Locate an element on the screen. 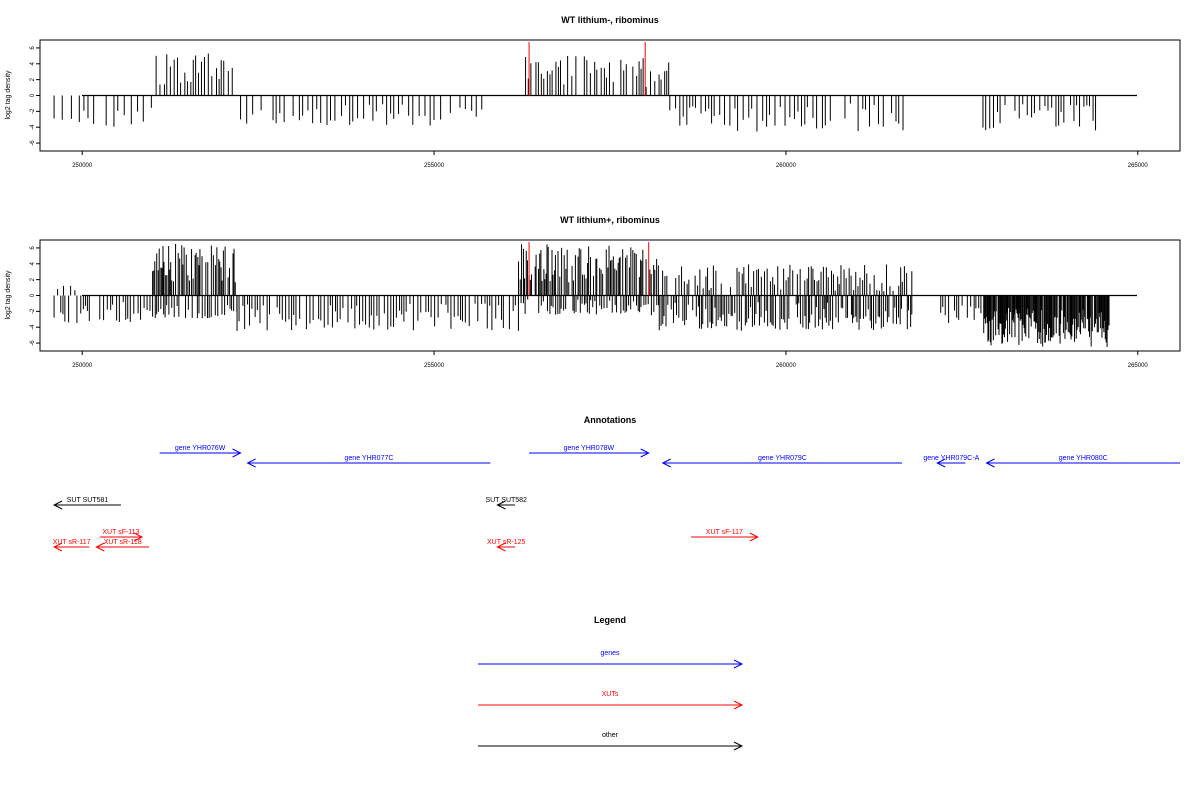 The height and width of the screenshot is (800, 1200). feature-gene-yhr079c: gene YHR079C is located at coordinates (782, 461).